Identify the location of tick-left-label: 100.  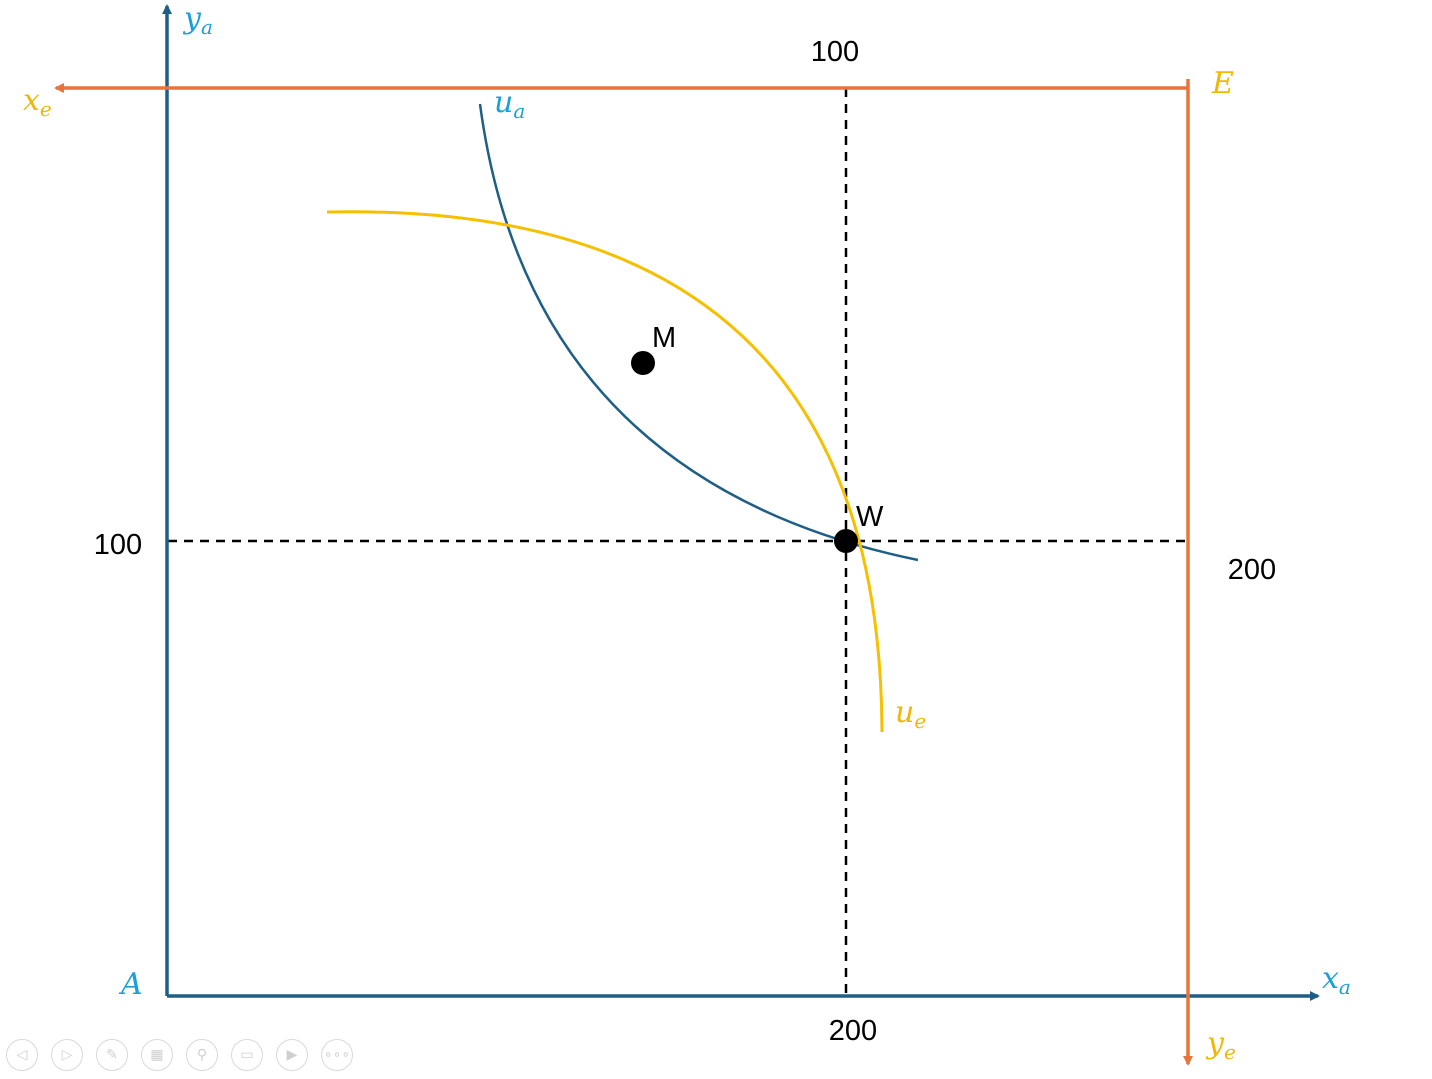
(118, 545).